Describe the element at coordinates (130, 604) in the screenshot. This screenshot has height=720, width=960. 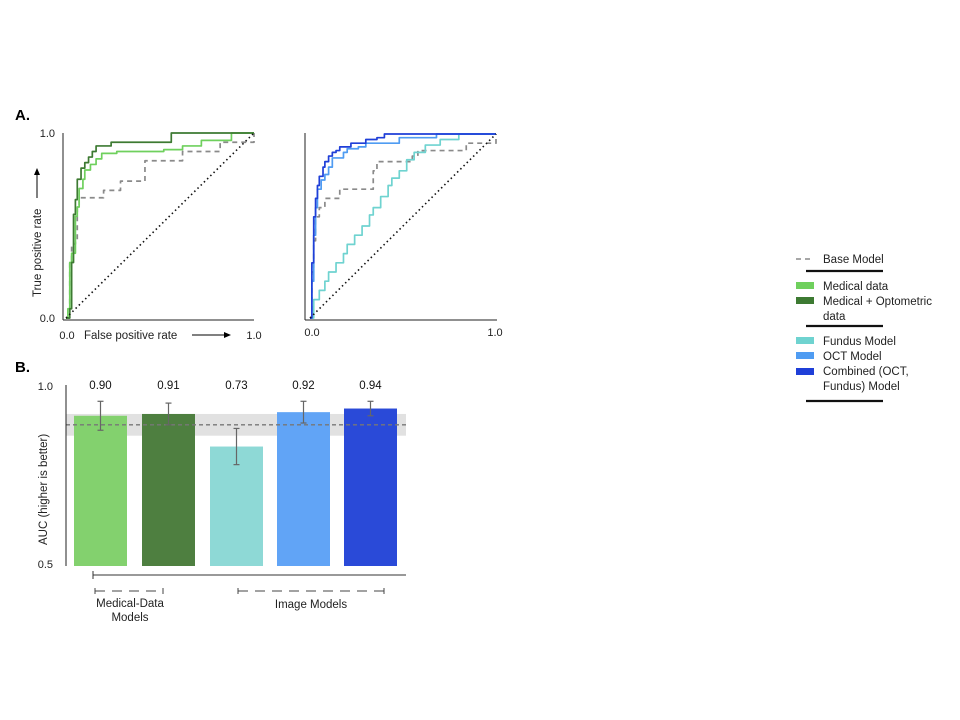
I see `medical-group-label: Medical-Data` at that location.